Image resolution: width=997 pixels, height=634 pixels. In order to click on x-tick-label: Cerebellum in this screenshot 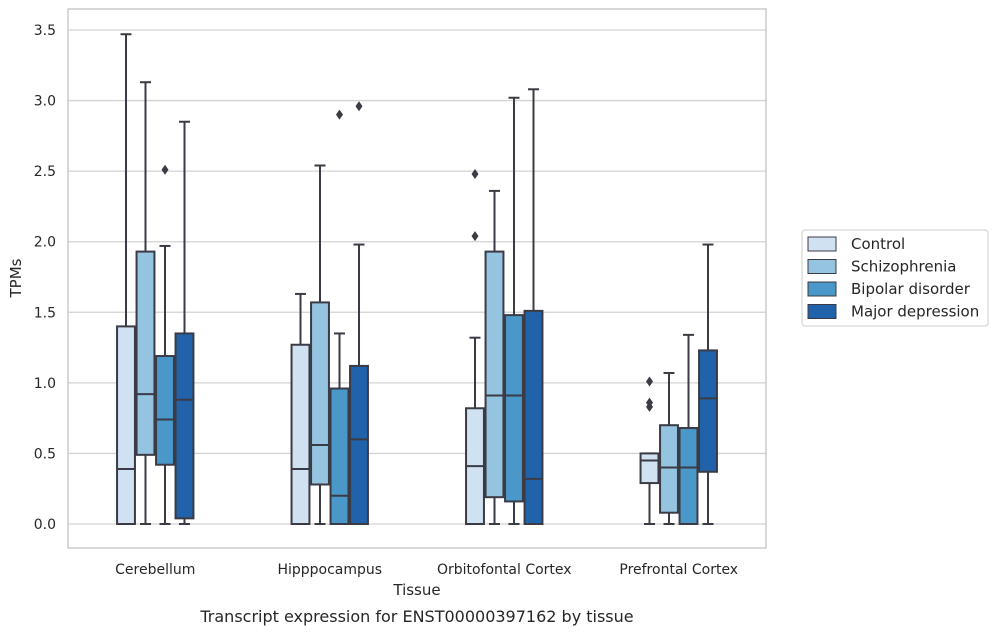, I will do `click(155, 570)`.